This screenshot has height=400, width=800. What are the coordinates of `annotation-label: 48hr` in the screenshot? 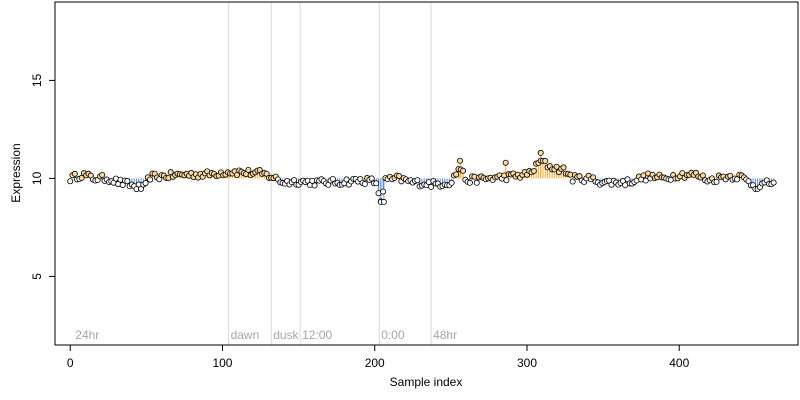 It's located at (445, 335).